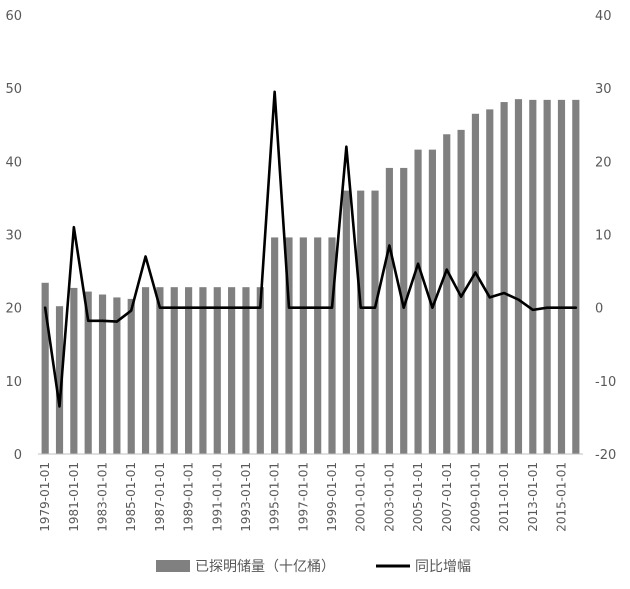  I want to click on y-left-tick-label: 40, so click(13, 162).